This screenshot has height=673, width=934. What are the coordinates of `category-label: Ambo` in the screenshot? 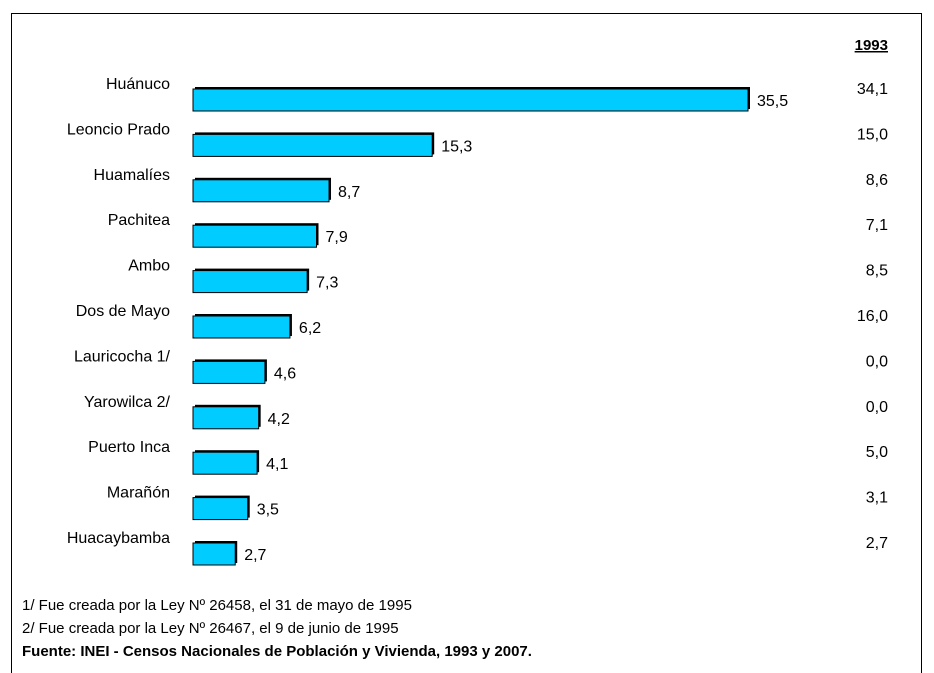 It's located at (149, 266).